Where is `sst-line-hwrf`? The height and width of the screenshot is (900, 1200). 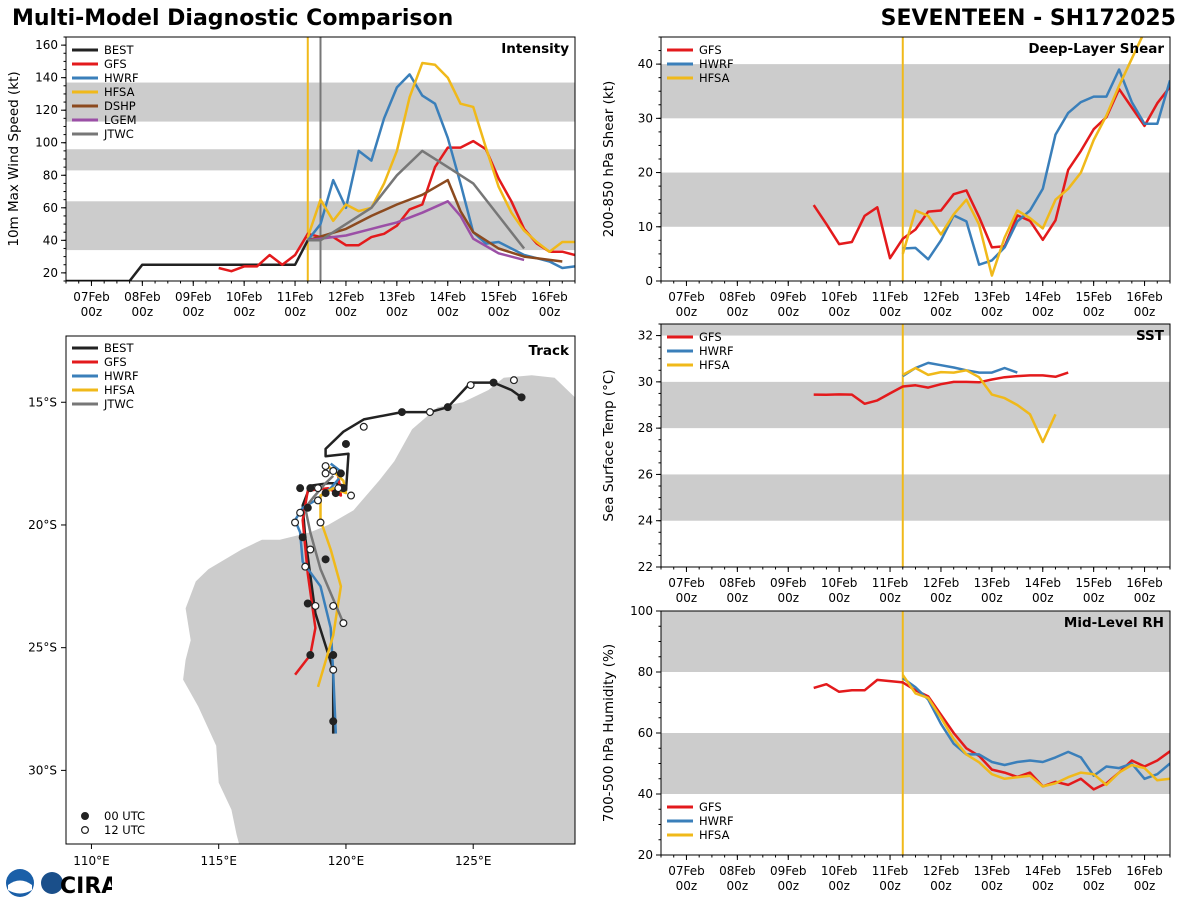
sst-line-hwrf is located at coordinates (960, 369).